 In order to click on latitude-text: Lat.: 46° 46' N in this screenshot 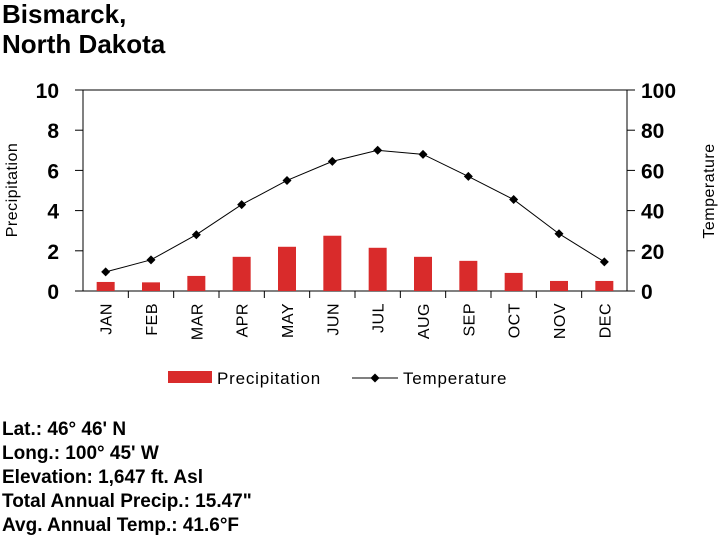, I will do `click(64, 429)`.